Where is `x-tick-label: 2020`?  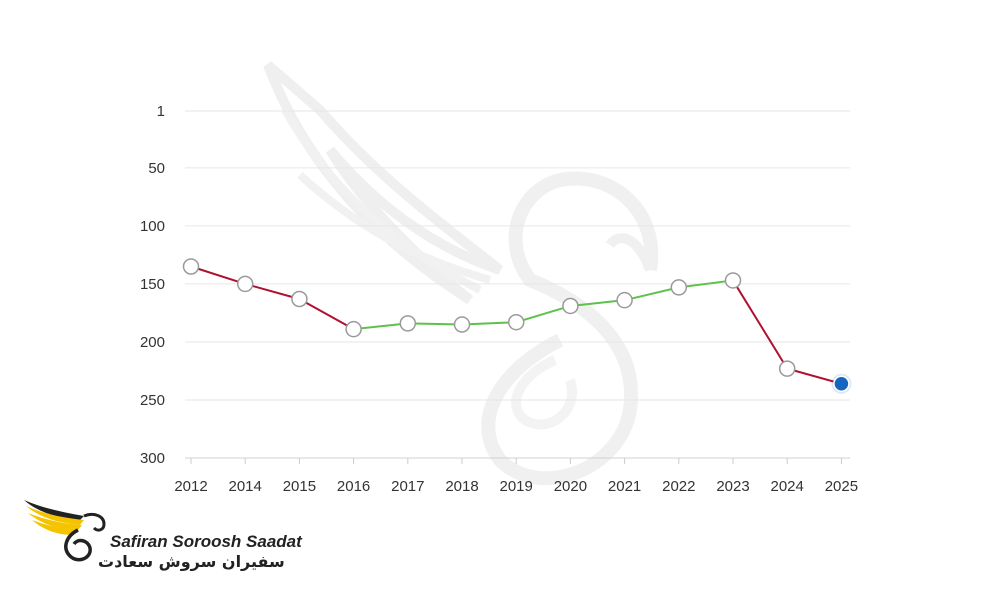 x-tick-label: 2020 is located at coordinates (570, 486).